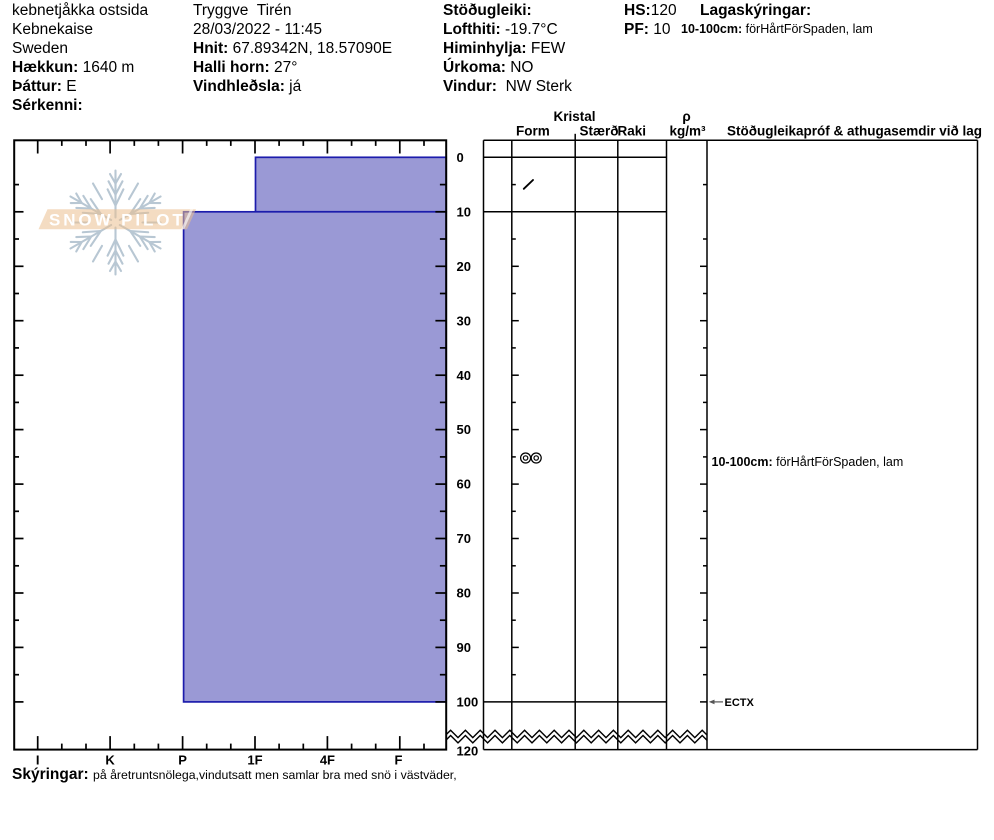 This screenshot has width=994, height=840. I want to click on svg-text: 40, so click(464, 375).